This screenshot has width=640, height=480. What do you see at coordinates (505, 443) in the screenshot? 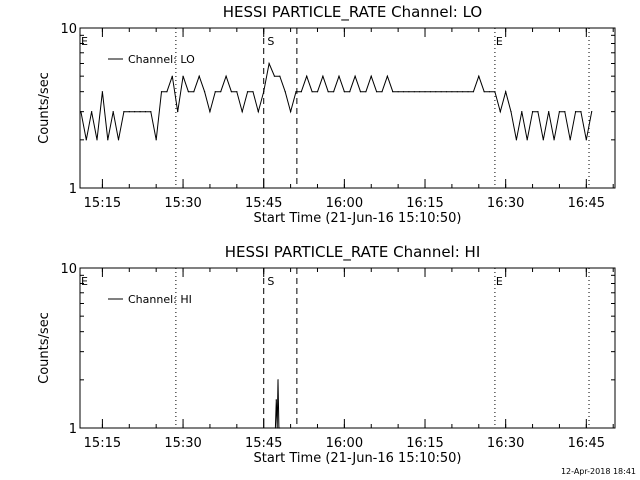
I see `x-tick-label: 16:30` at bounding box center [505, 443].